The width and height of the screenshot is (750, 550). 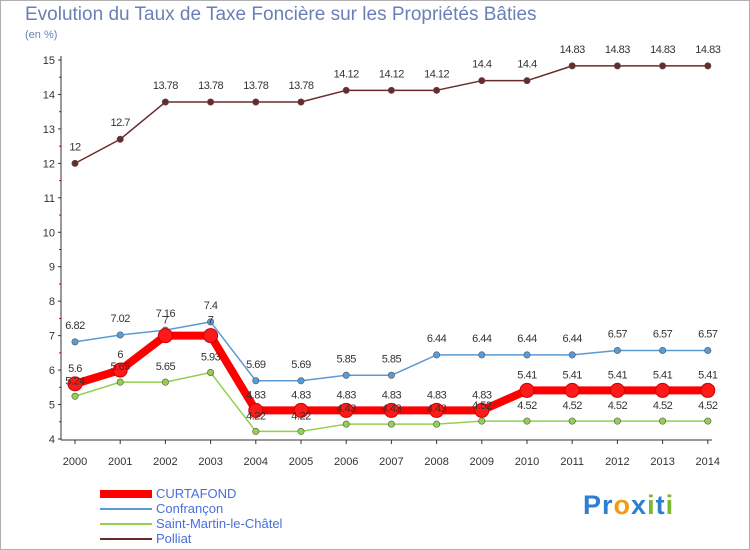 I want to click on data-label: 6, so click(x=120, y=355).